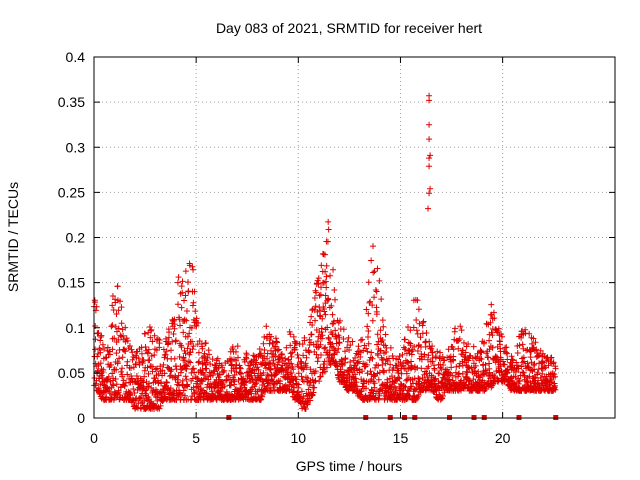 This screenshot has width=640, height=480. I want to click on y-tick-label: 0.25, so click(71, 192).